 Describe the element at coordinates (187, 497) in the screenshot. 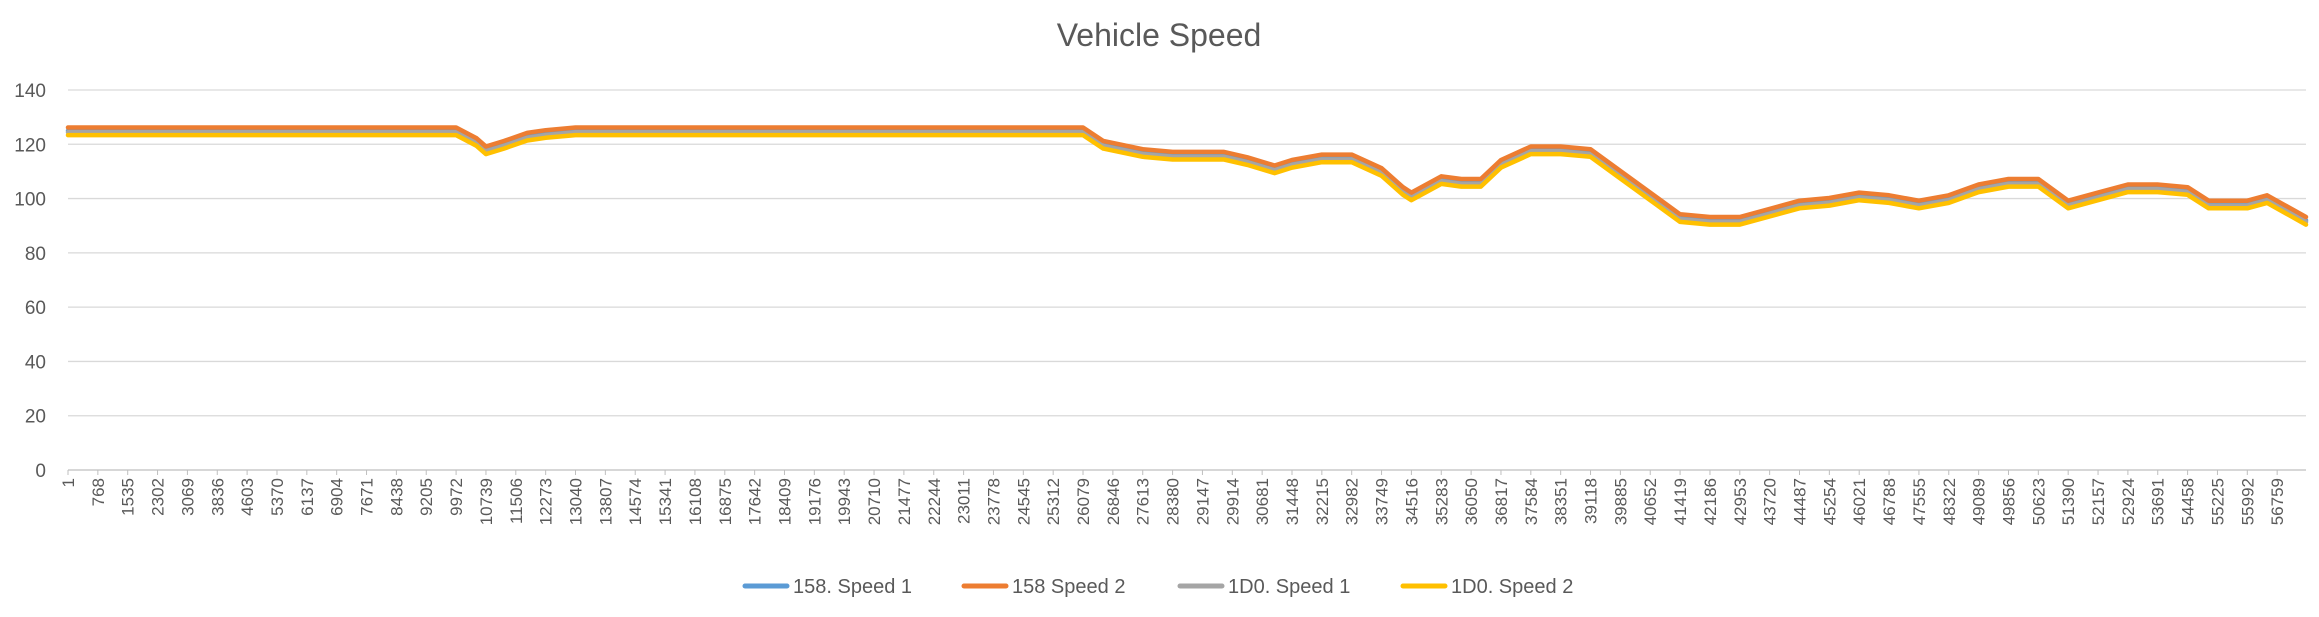

I see `x-tick-label: 3069` at that location.